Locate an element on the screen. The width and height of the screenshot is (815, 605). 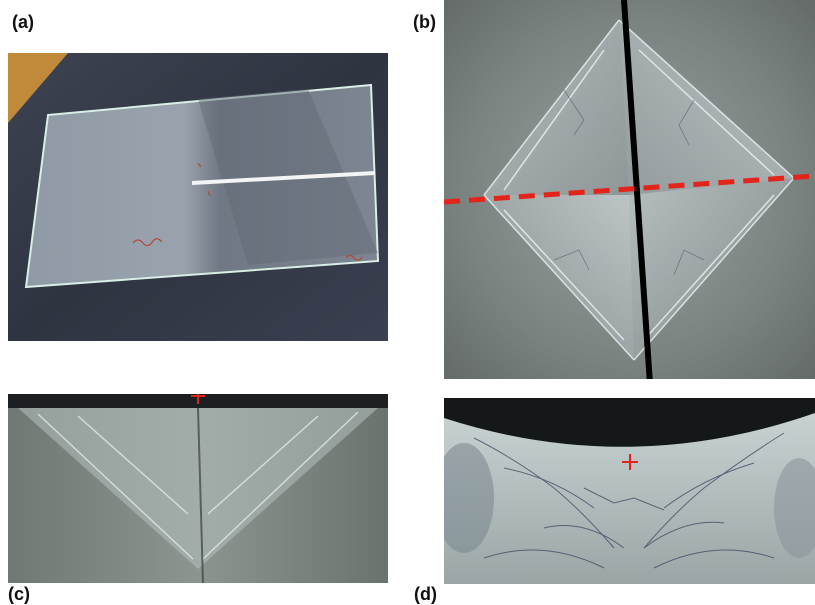
panel-label-c: (c) is located at coordinates (19, 594).